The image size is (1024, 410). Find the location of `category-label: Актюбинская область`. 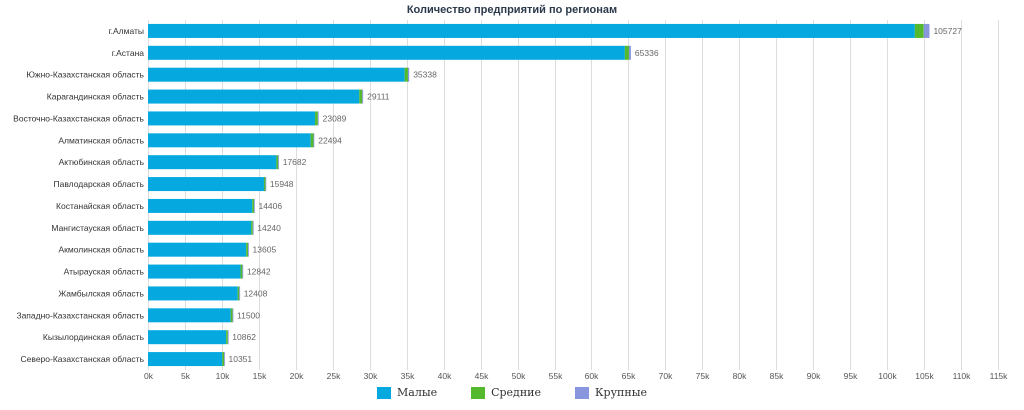

category-label: Актюбинская область is located at coordinates (102, 162).